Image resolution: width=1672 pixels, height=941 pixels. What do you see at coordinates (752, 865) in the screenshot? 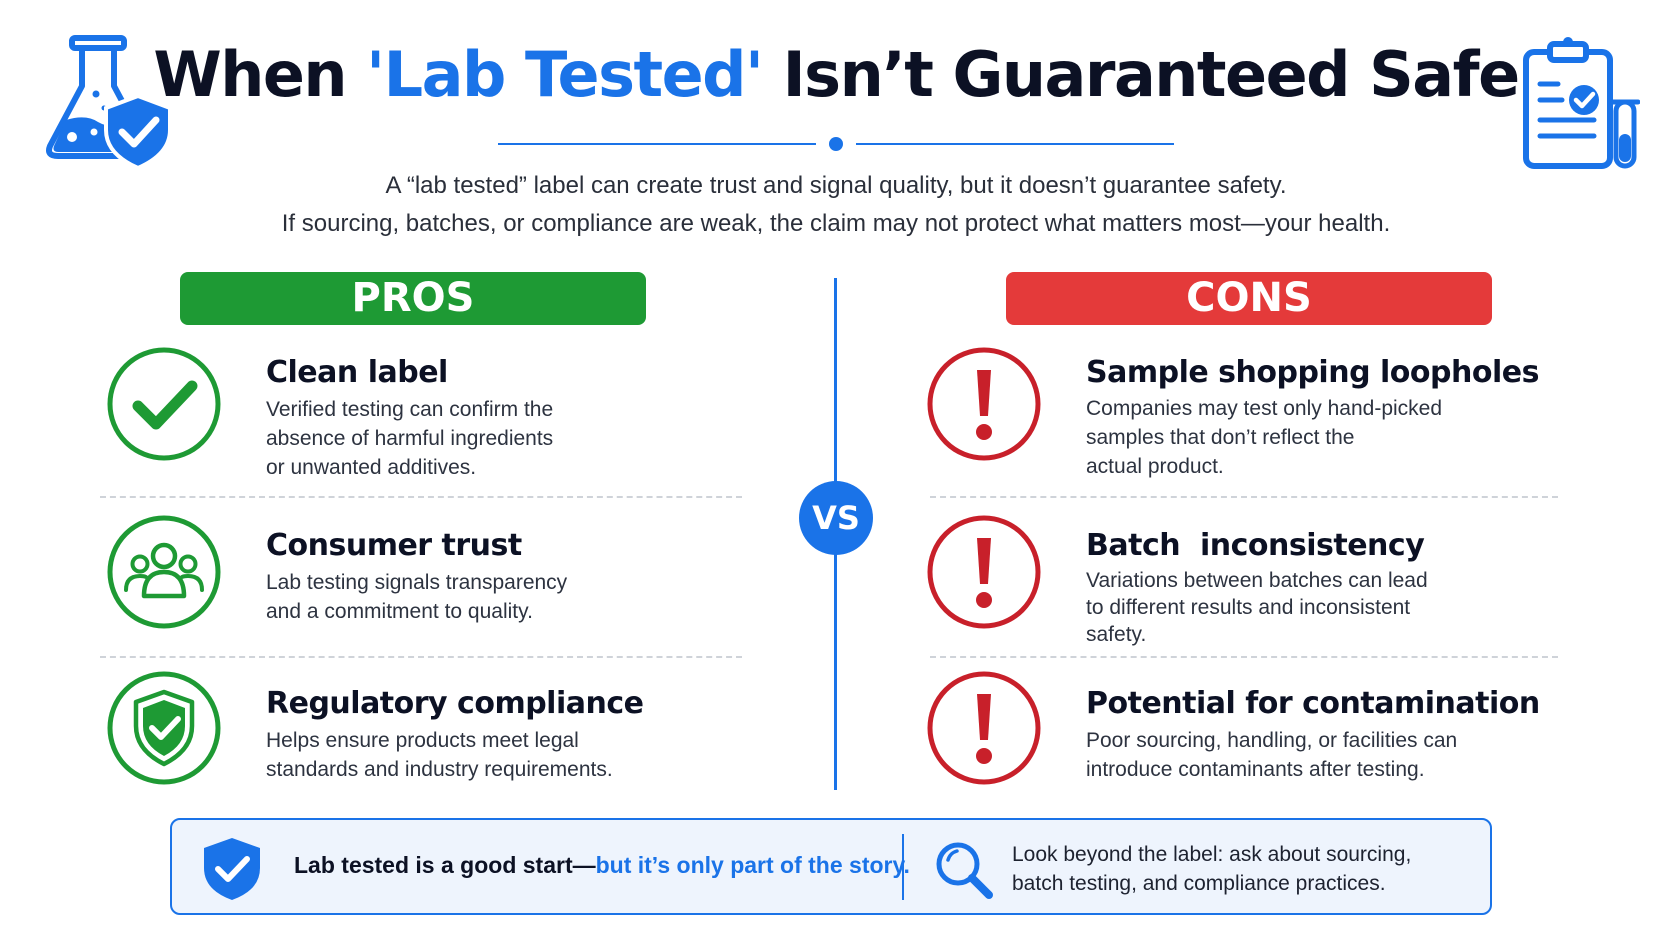
I see `footer-left-blue: but it’s only part of the story.` at bounding box center [752, 865].